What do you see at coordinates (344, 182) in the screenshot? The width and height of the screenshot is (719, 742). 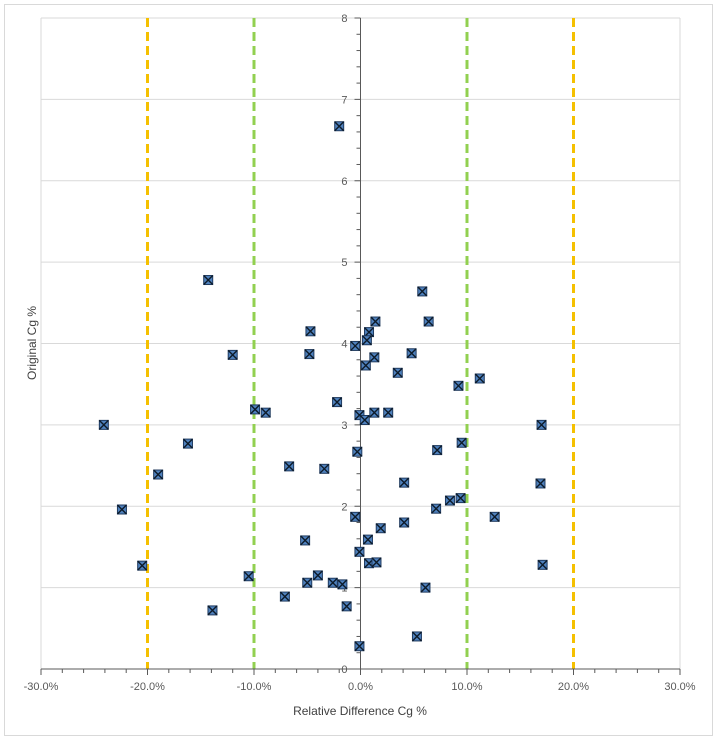 I see `y-tick-label: 6` at bounding box center [344, 182].